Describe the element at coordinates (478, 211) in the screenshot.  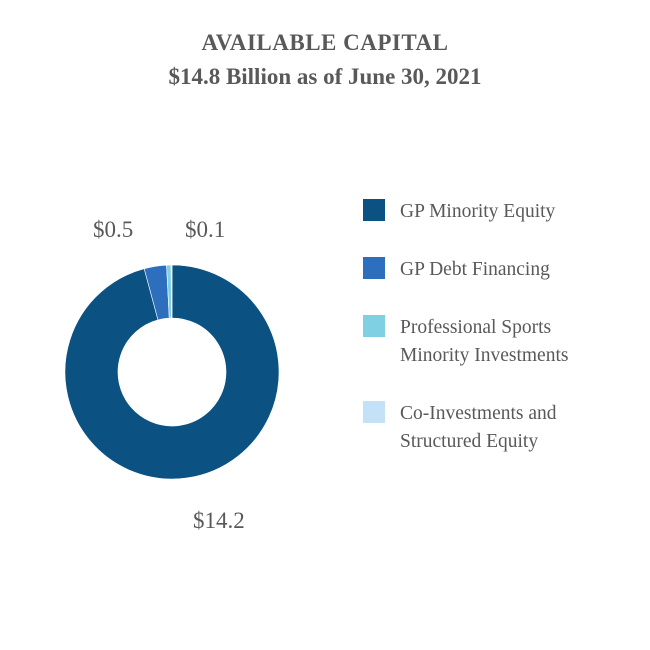
I see `legend-label: GP Minority Equity` at that location.